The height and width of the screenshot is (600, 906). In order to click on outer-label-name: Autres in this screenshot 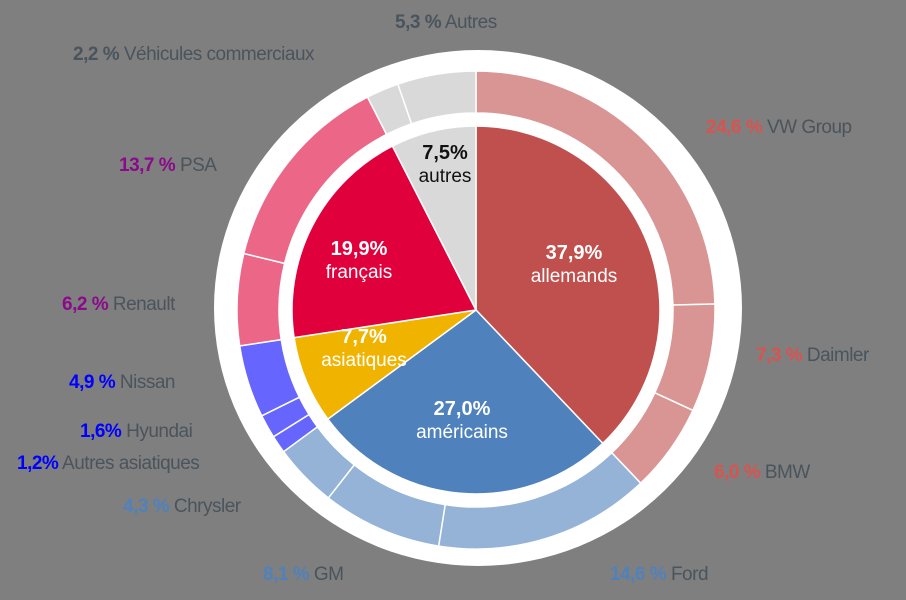, I will do `click(470, 22)`.